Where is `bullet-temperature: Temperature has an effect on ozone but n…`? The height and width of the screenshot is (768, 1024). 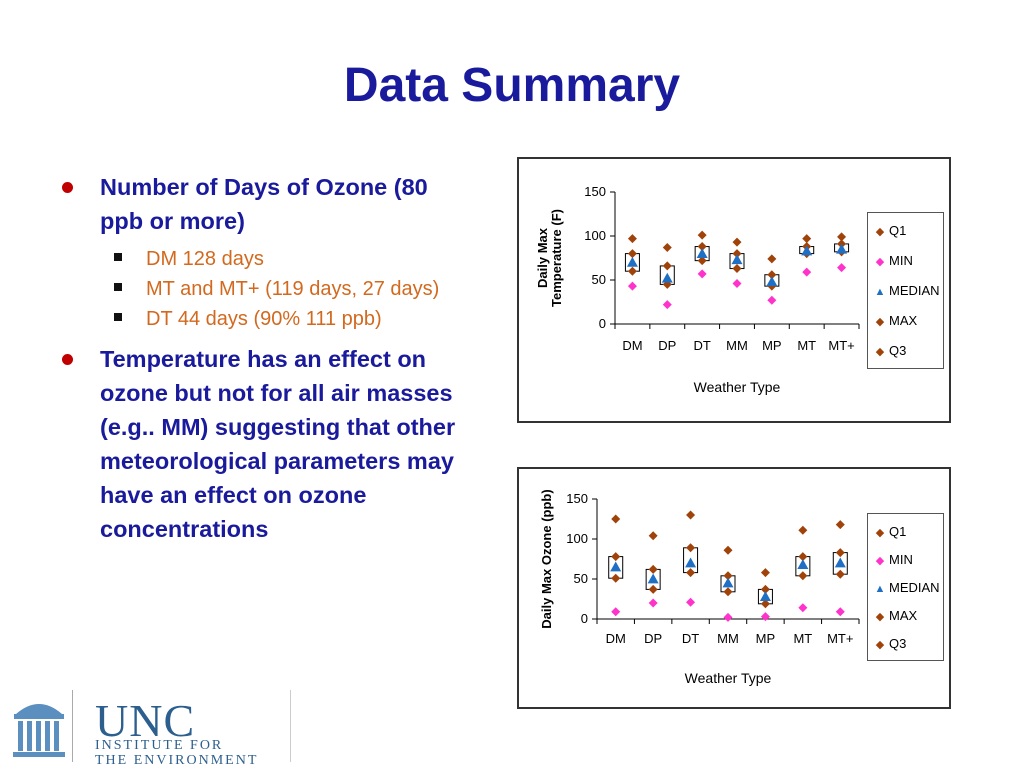
bullet-temperature: Temperature has an effect on ozone but n… is located at coordinates (267, 444).